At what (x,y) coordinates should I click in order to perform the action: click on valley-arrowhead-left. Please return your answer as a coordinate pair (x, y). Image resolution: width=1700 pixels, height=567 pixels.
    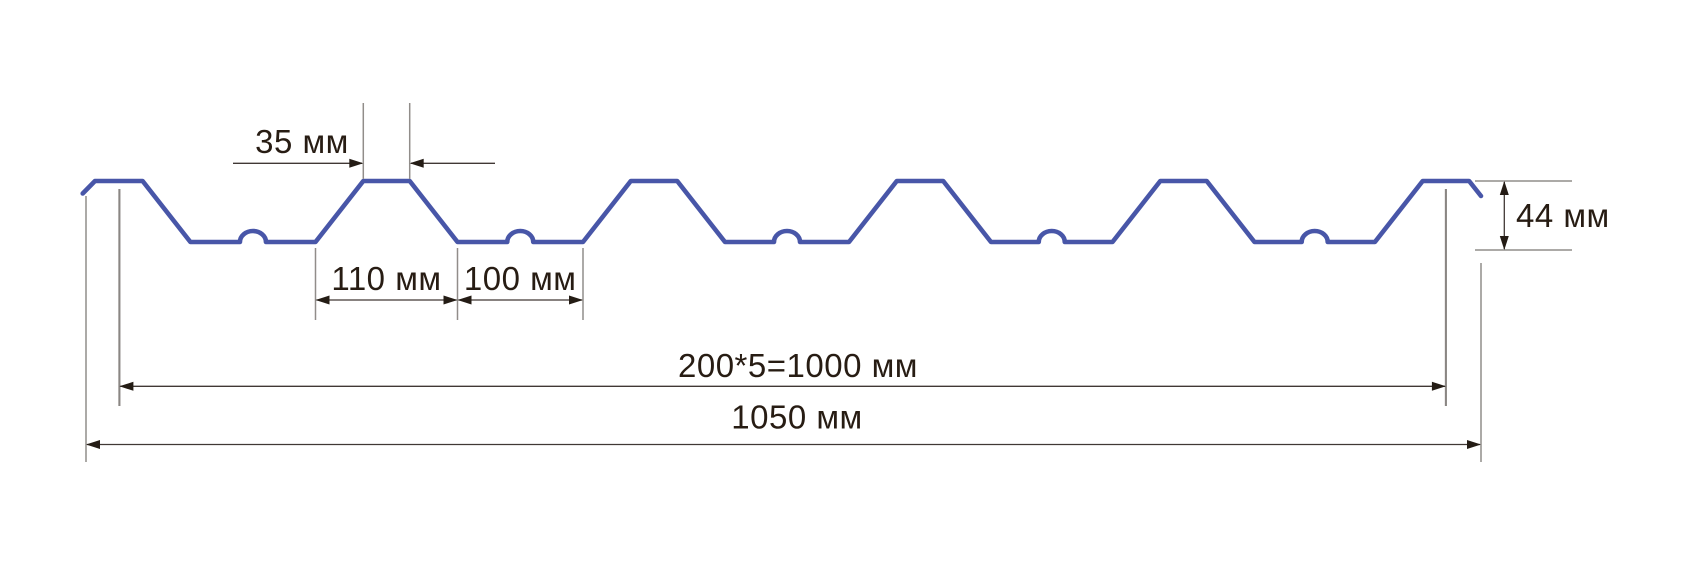
    Looking at the image, I should click on (464, 300).